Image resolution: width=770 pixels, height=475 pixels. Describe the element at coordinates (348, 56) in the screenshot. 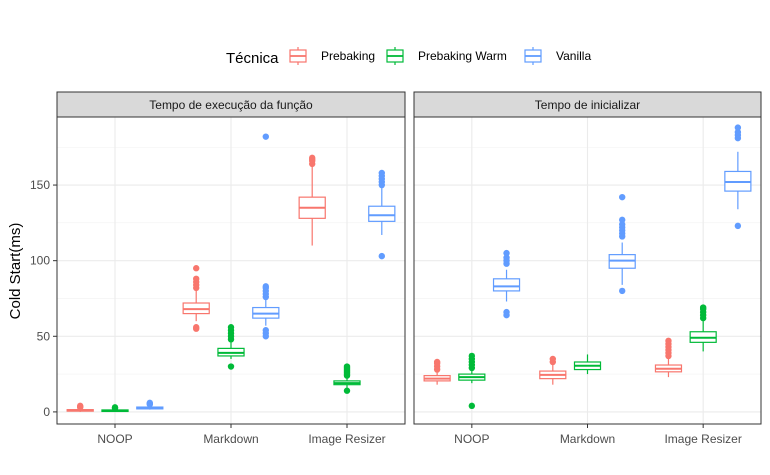

I see `legend-label: Prebaking` at that location.